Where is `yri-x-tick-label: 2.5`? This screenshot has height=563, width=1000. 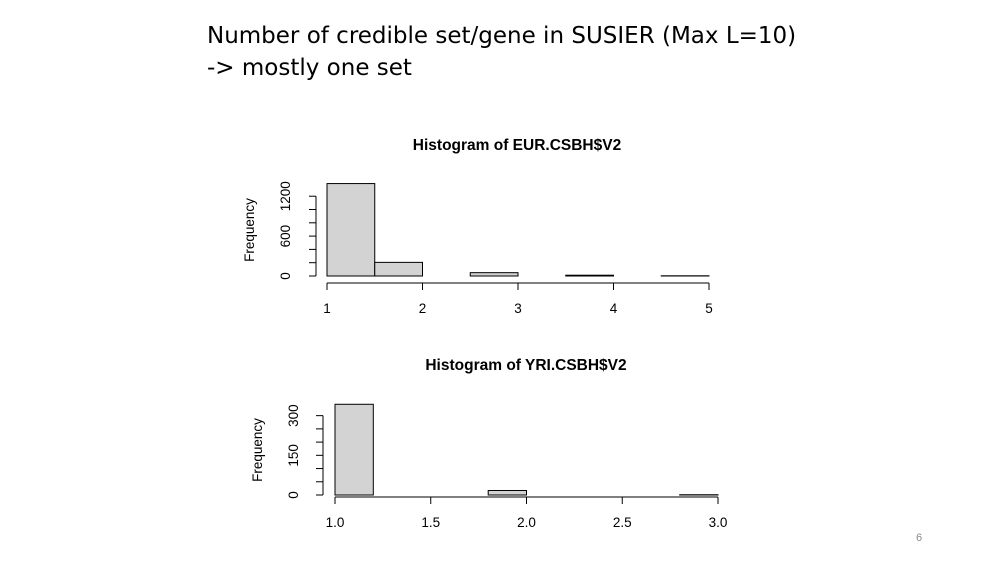
yri-x-tick-label: 2.5 is located at coordinates (622, 522).